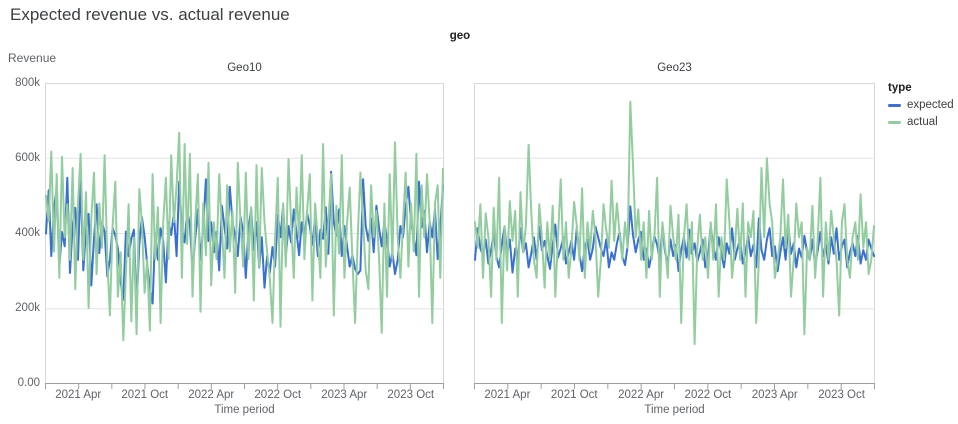 The height and width of the screenshot is (424, 958). What do you see at coordinates (460, 36) in the screenshot?
I see `facet-field-header: geo` at bounding box center [460, 36].